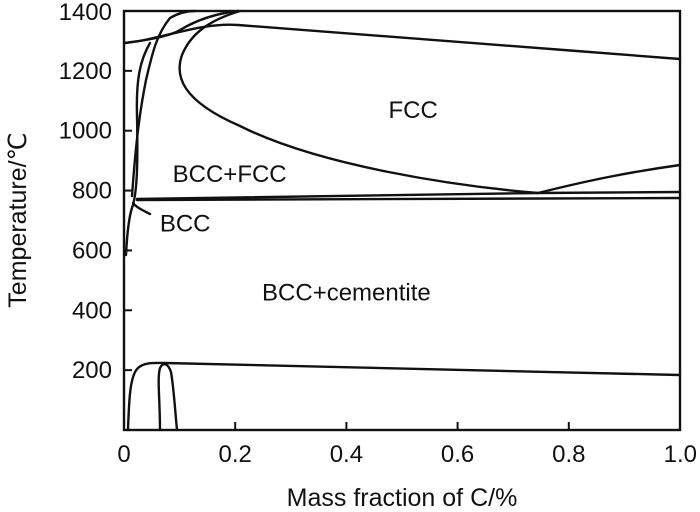  Describe the element at coordinates (92, 370) in the screenshot. I see `y-tick-label: 200` at that location.